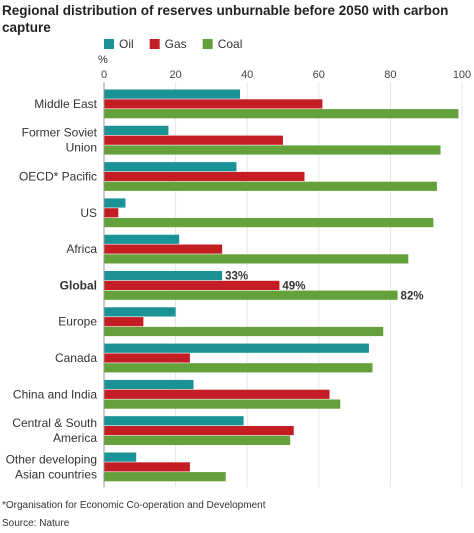 The image size is (474, 533). What do you see at coordinates (88, 213) in the screenshot?
I see `category-label-3: US` at bounding box center [88, 213].